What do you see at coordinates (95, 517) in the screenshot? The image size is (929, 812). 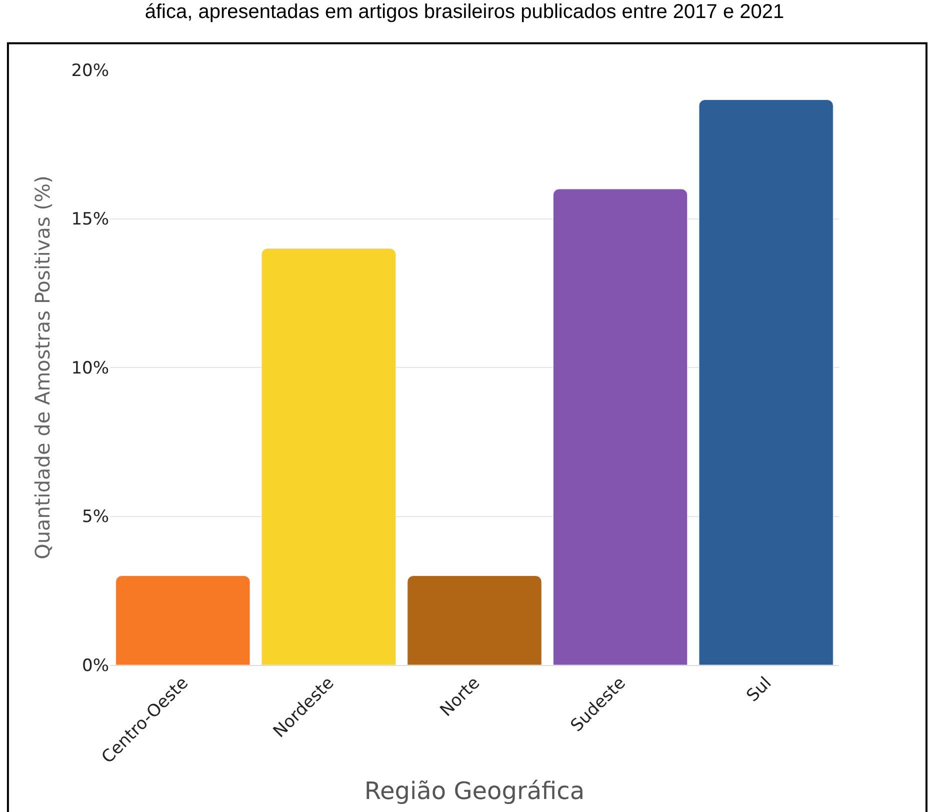 I see `y-tick-label: 5%` at bounding box center [95, 517].